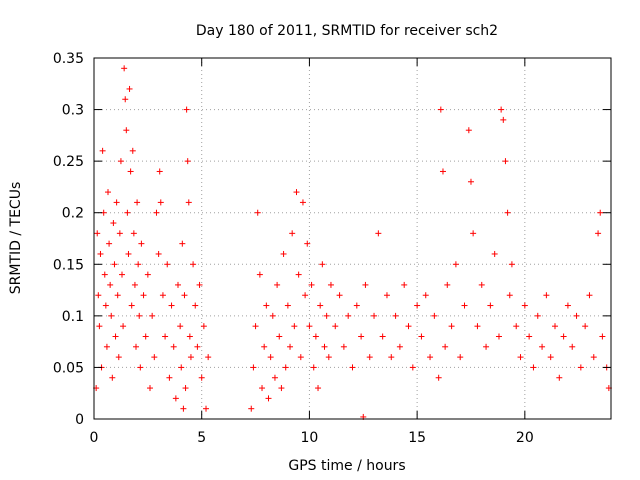 This screenshot has height=480, width=640. Describe the element at coordinates (201, 438) in the screenshot. I see `x-tick-label: 5` at that location.